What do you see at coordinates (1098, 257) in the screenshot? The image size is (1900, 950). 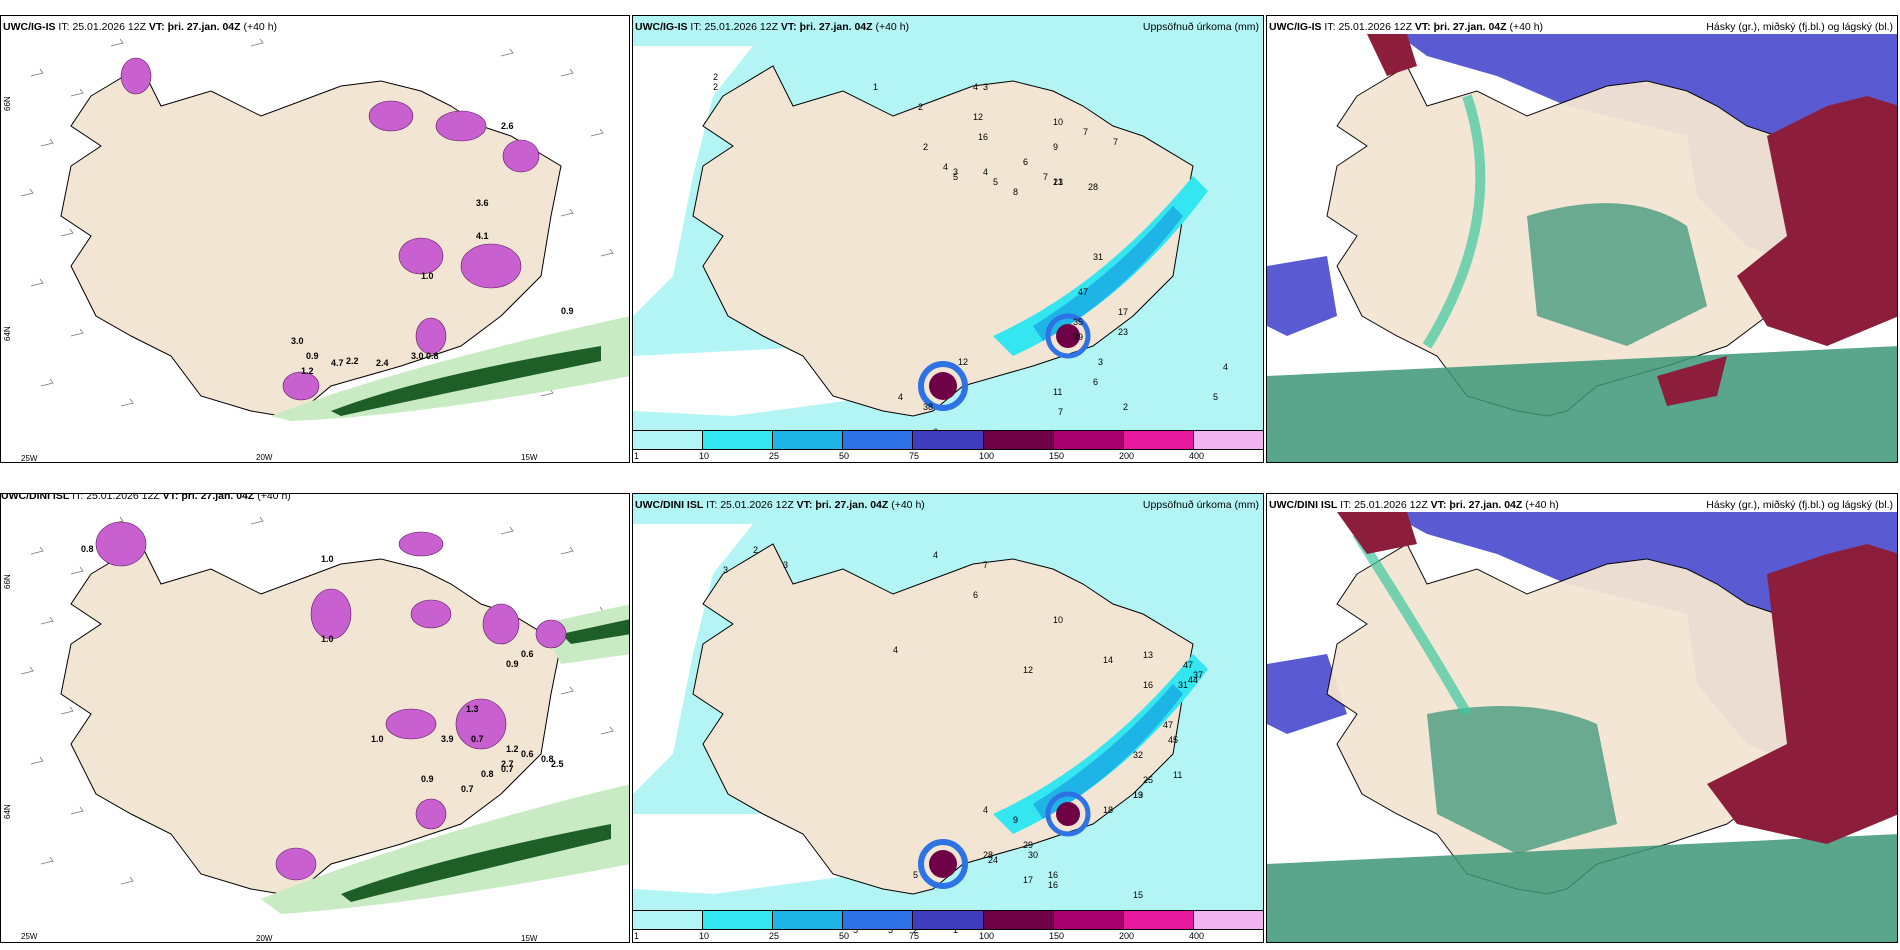 I see `map-value: 31` at bounding box center [1098, 257].